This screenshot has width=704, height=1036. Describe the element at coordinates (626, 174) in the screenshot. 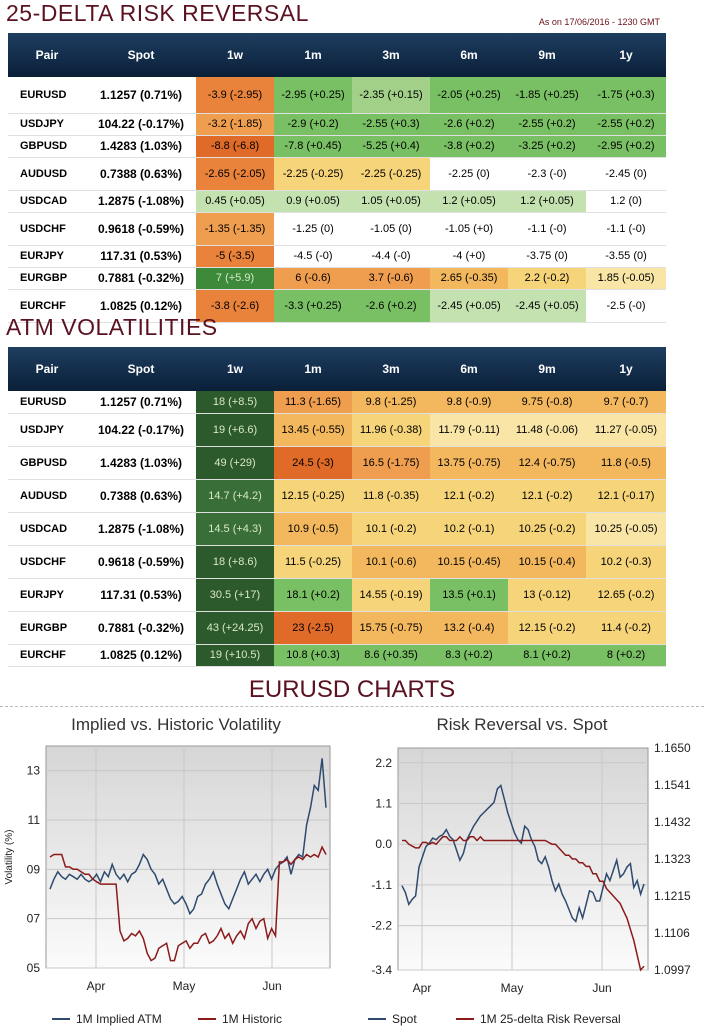

I see `value-cell: -2.45 (0)` at that location.